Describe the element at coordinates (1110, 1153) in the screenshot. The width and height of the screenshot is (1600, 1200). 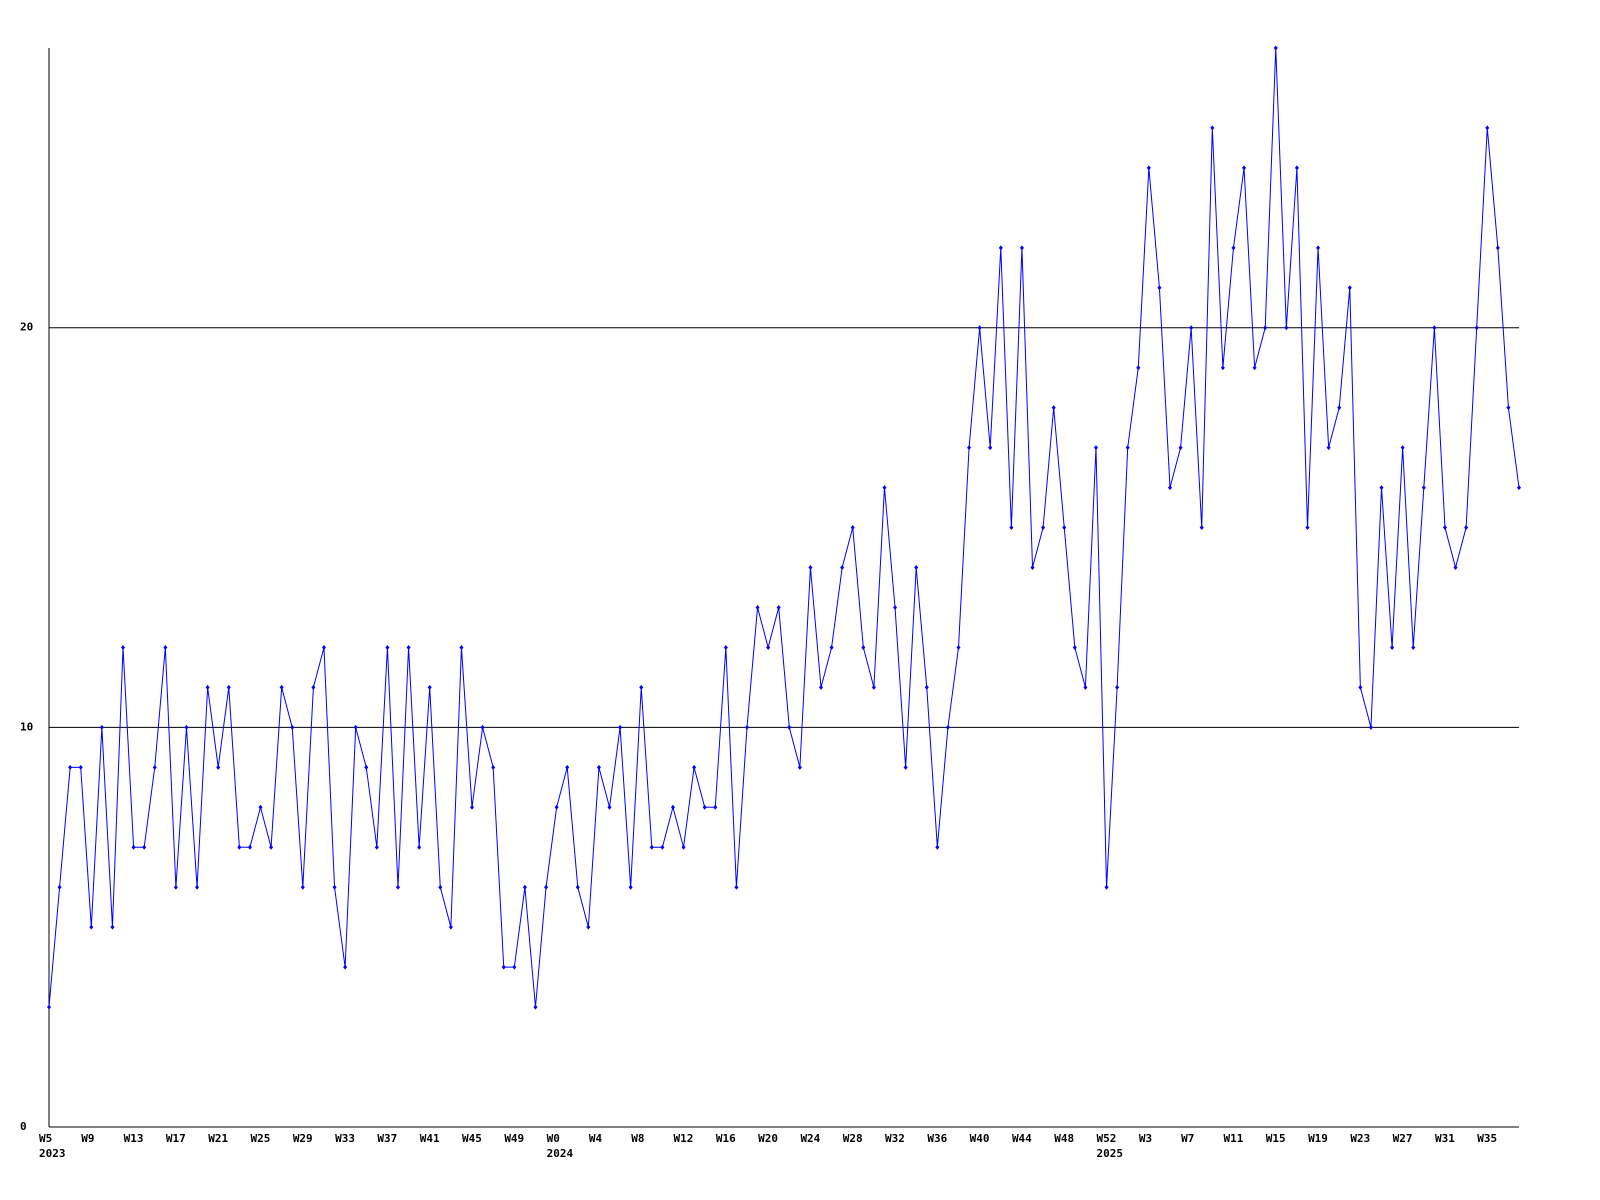
I see `x-year-label: 2025` at that location.